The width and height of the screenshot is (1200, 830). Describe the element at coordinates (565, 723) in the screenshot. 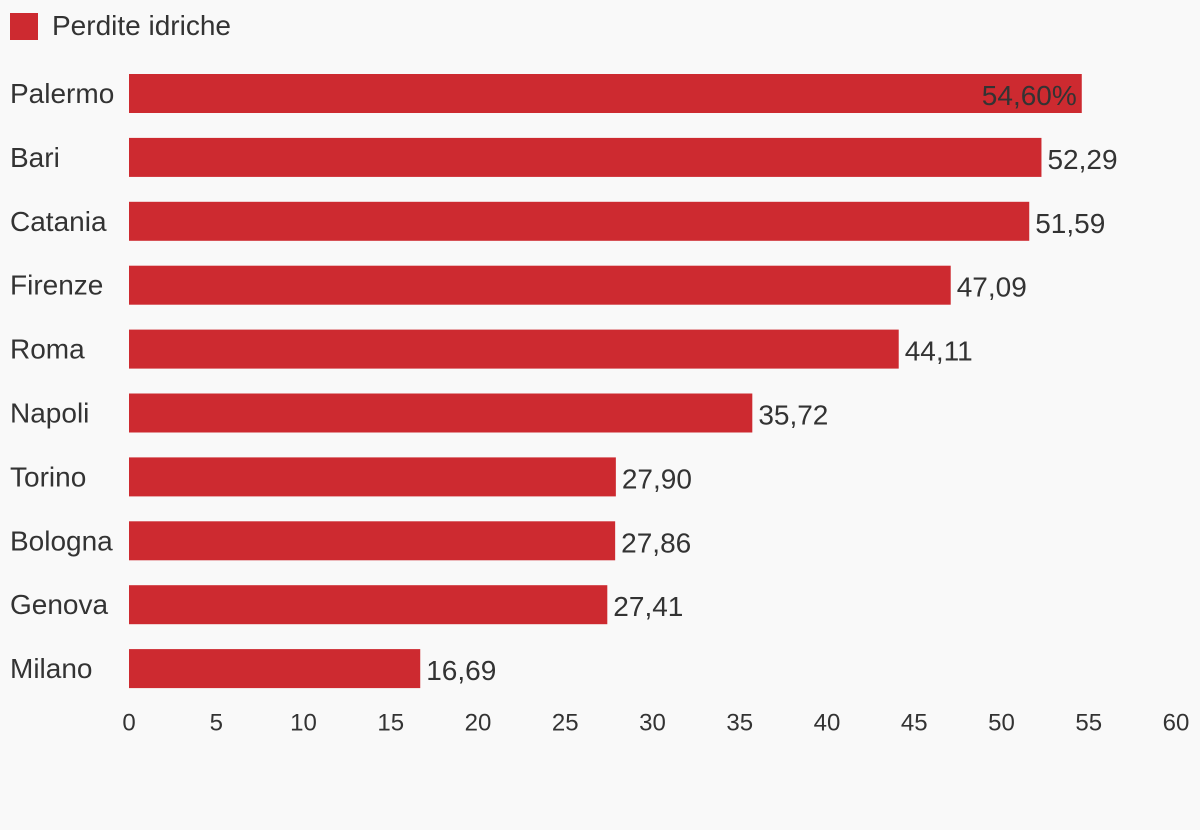

I see `x-tick-label: 25` at that location.